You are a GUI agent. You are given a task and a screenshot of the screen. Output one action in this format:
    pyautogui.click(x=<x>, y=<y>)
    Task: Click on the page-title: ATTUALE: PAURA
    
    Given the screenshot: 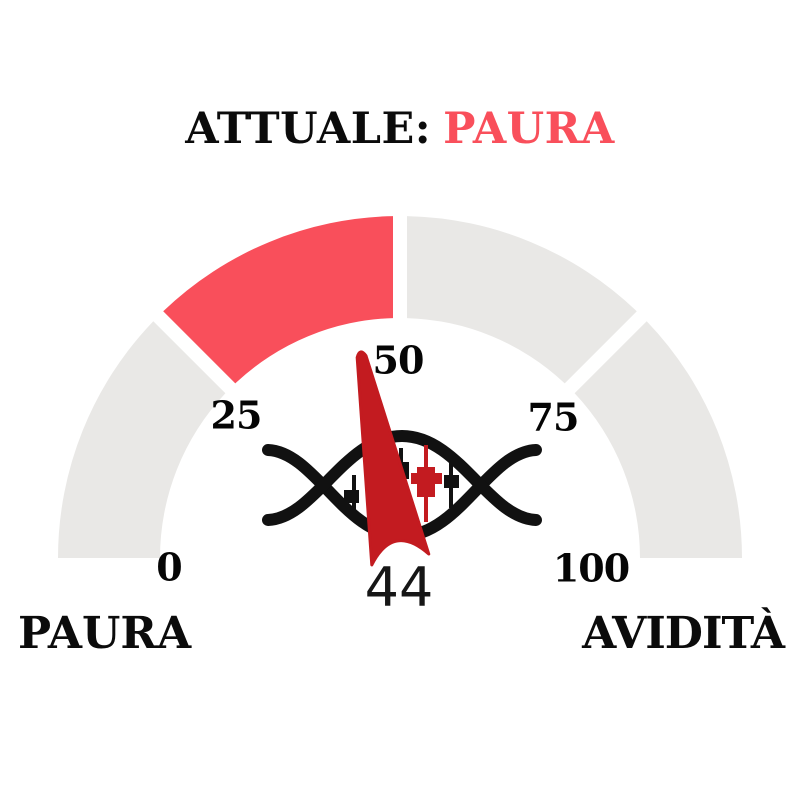 What is the action you would take?
    pyautogui.click(x=400, y=129)
    